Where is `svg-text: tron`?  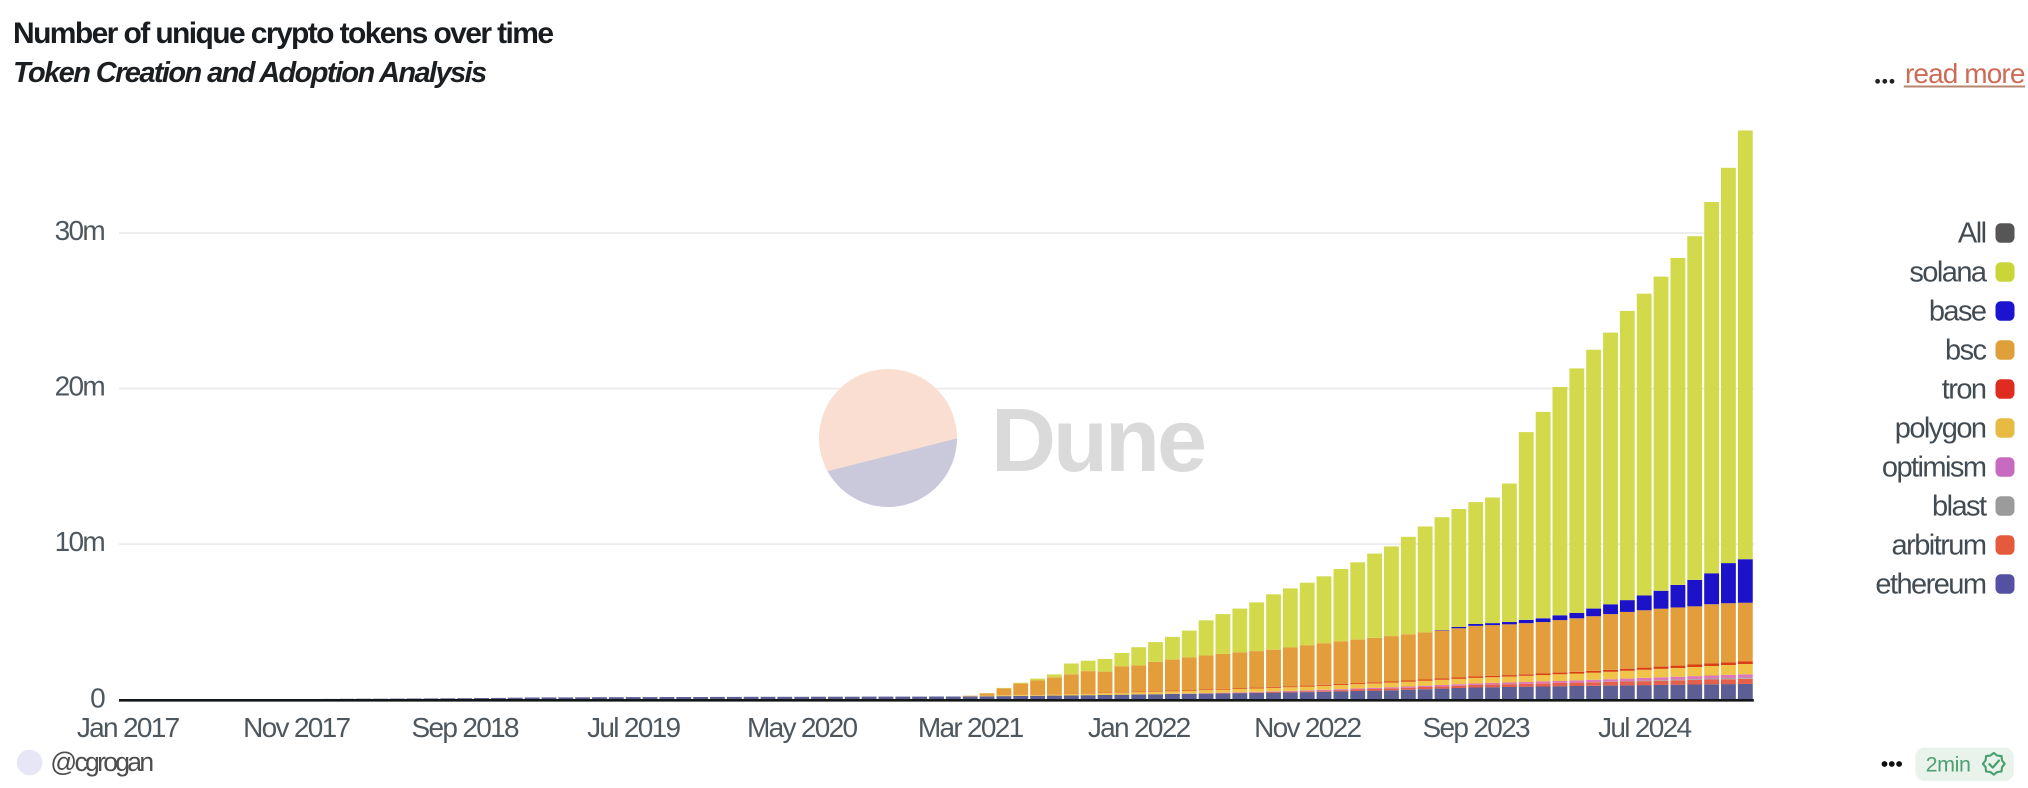
svg-text: tron is located at coordinates (1964, 390).